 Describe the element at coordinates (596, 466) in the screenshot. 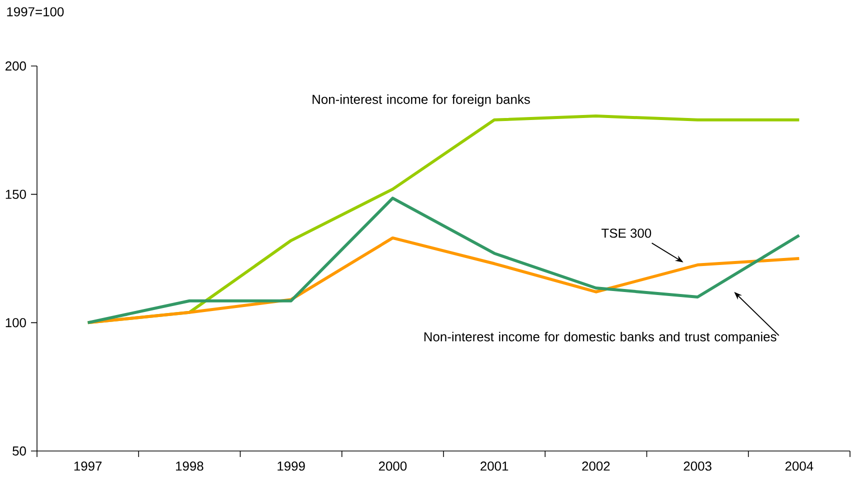

I see `x-tick-label: 2002` at that location.